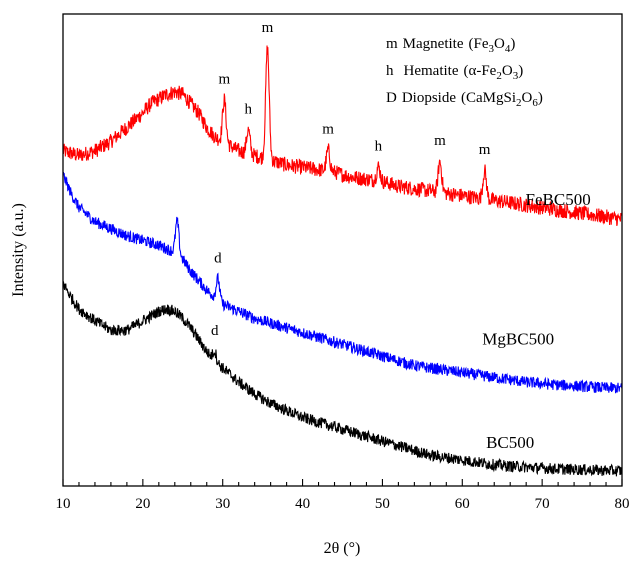 The image size is (634, 569). What do you see at coordinates (302, 504) in the screenshot?
I see `x-tick-label-40: 40` at bounding box center [302, 504].